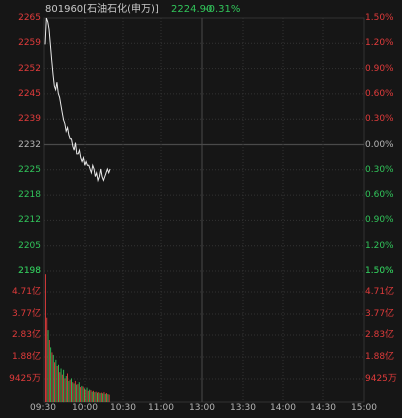 The width and height of the screenshot is (402, 418). I want to click on time-tick-label: 10:30, so click(123, 408).